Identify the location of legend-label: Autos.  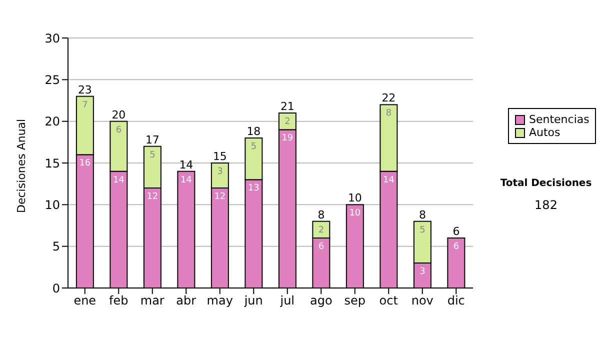
(544, 132).